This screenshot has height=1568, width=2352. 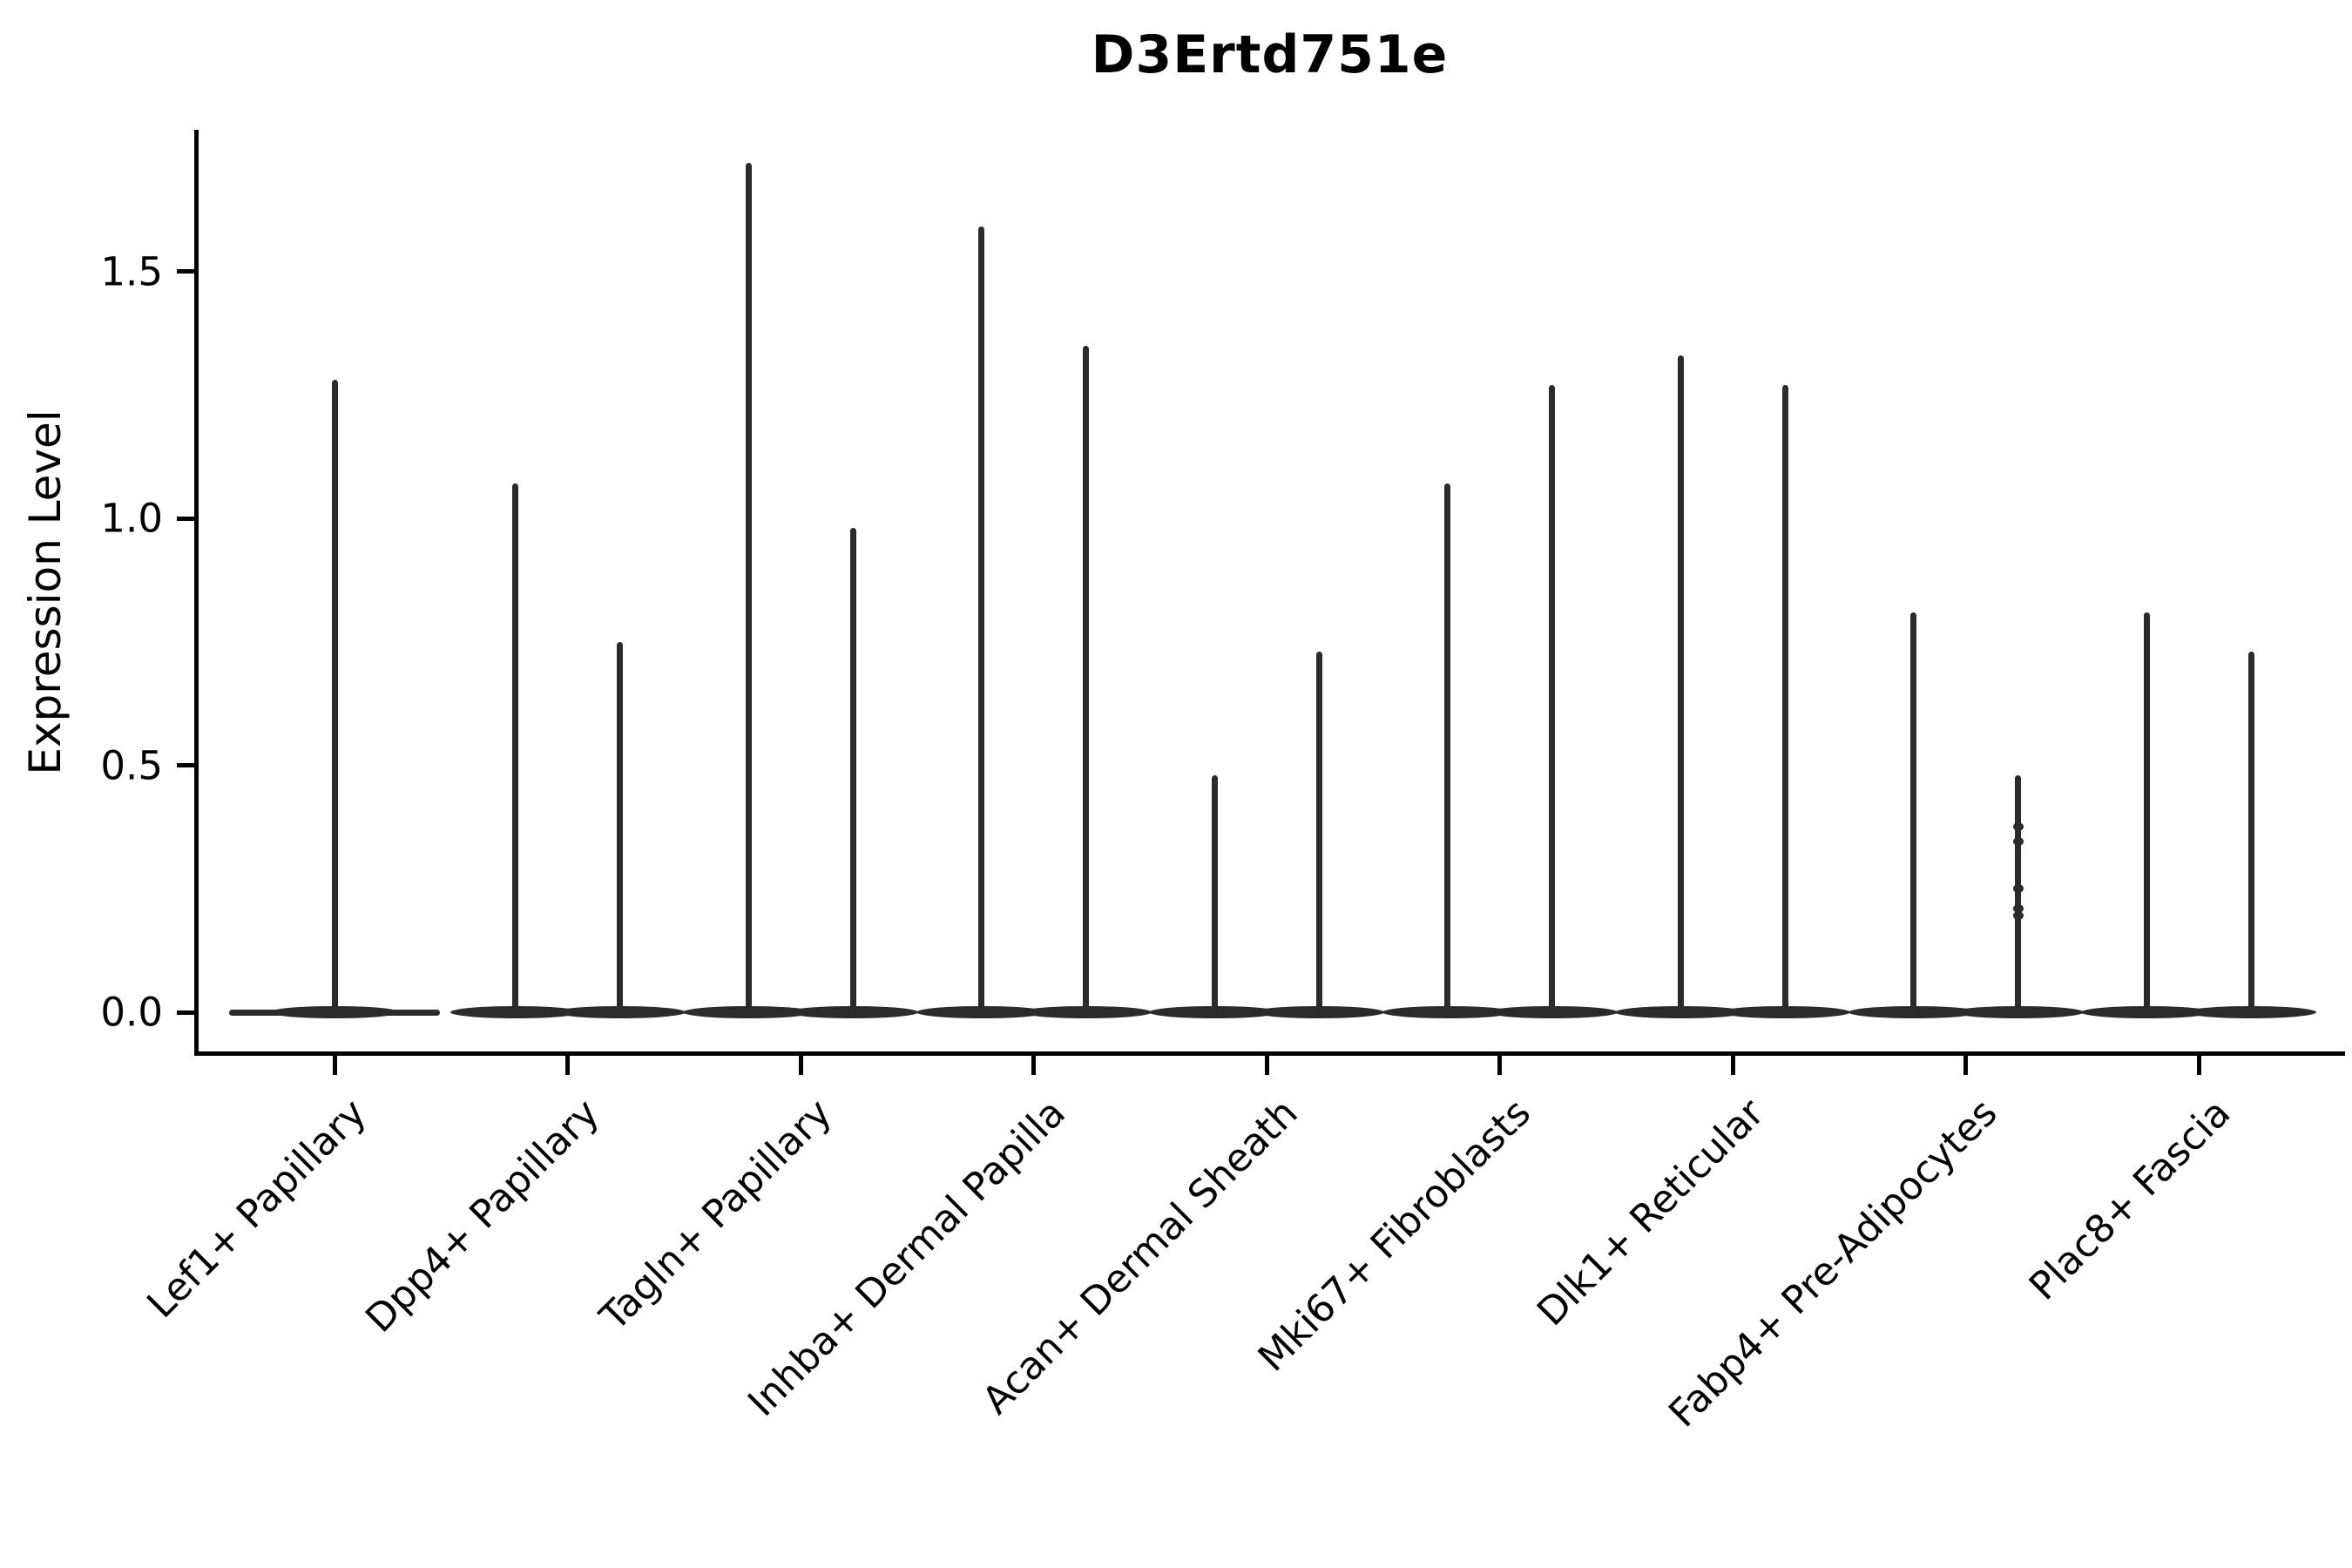 What do you see at coordinates (131, 1013) in the screenshot?
I see `y-tick-label: 0.0` at bounding box center [131, 1013].